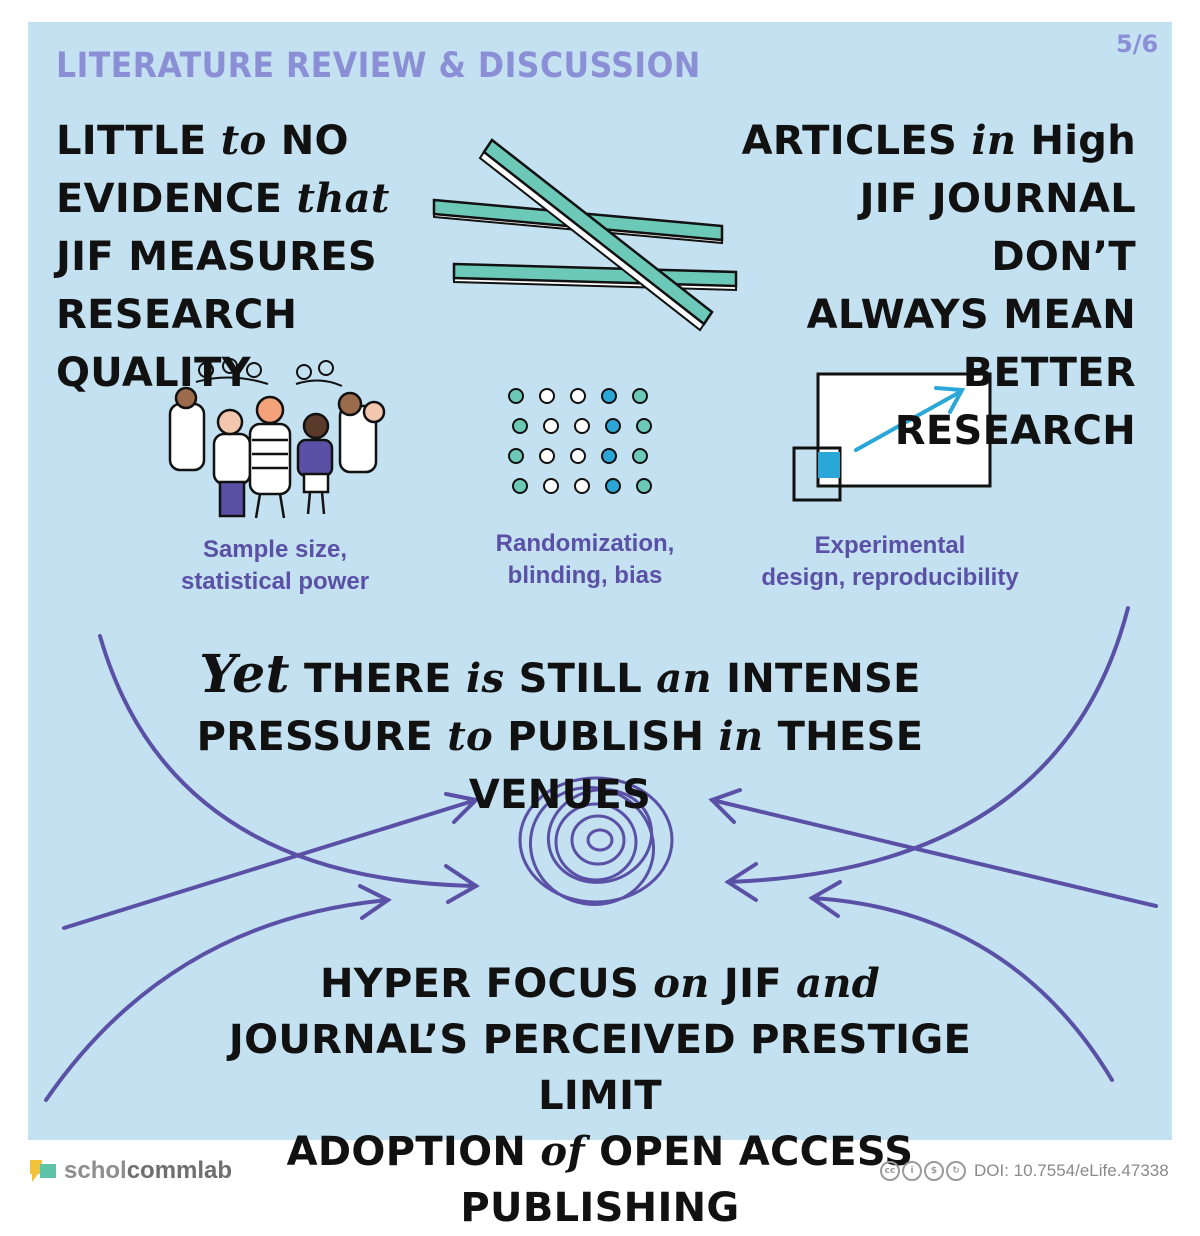  Describe the element at coordinates (928, 745) in the screenshot. I see `arc-arrow-right` at that location.